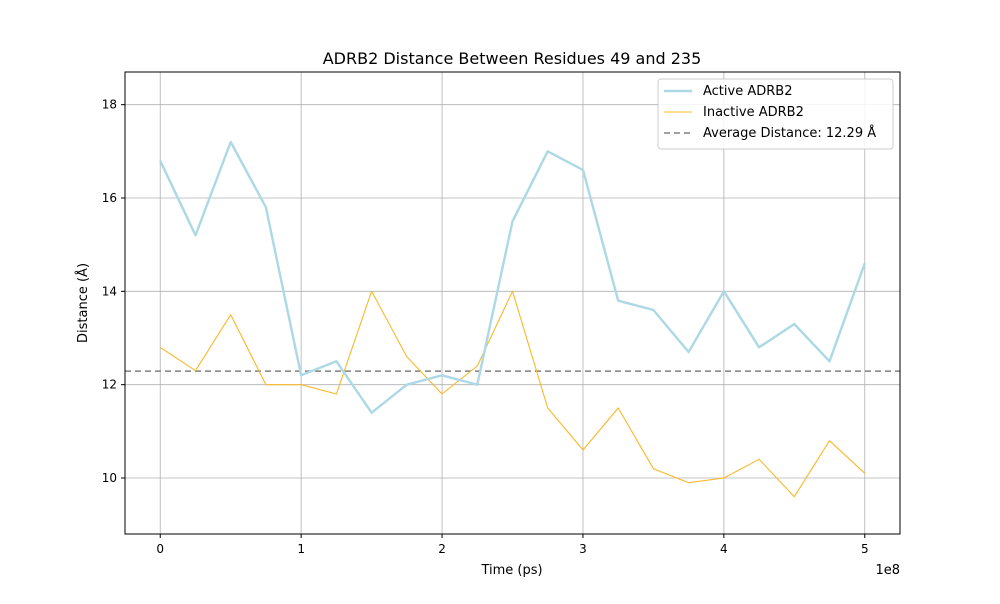 This screenshot has height=604, width=1000. What do you see at coordinates (109, 385) in the screenshot?
I see `y-tick-label: 12` at bounding box center [109, 385].